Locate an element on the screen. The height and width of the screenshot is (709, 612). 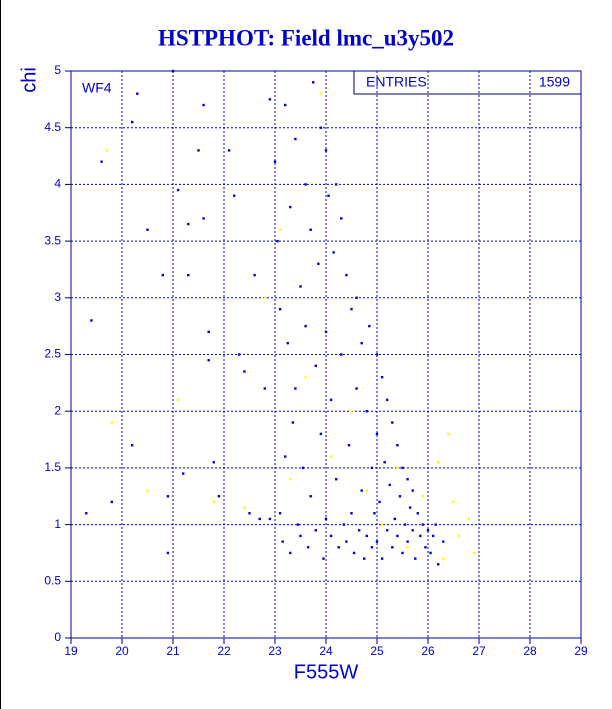
y-tick-label: 0.5 is located at coordinates (52, 580).